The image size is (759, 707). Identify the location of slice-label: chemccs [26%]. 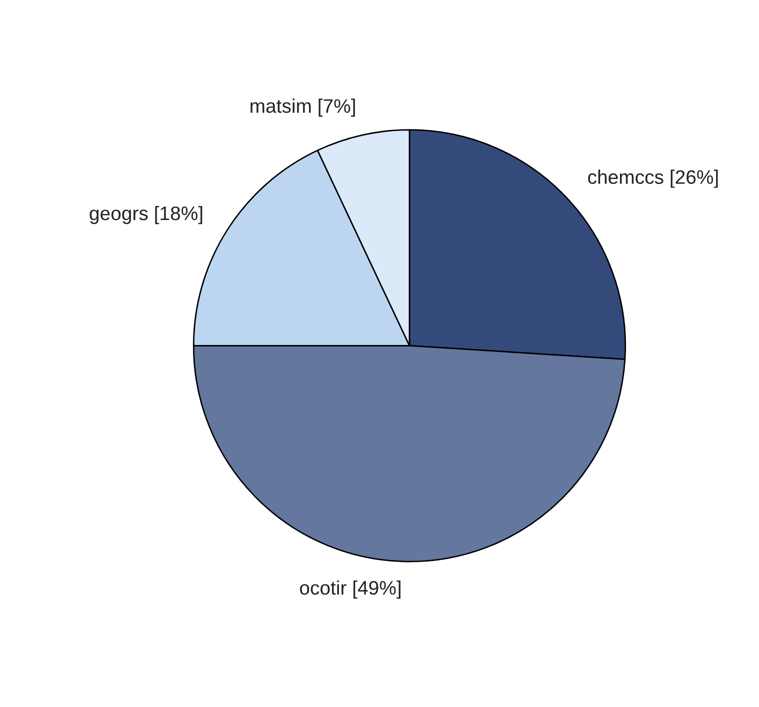
(653, 179).